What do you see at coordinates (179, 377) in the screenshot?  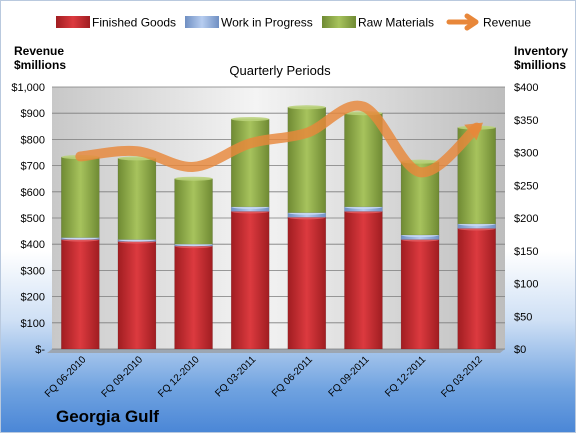 I see `x-tick-label: FQ 12-2010` at bounding box center [179, 377].